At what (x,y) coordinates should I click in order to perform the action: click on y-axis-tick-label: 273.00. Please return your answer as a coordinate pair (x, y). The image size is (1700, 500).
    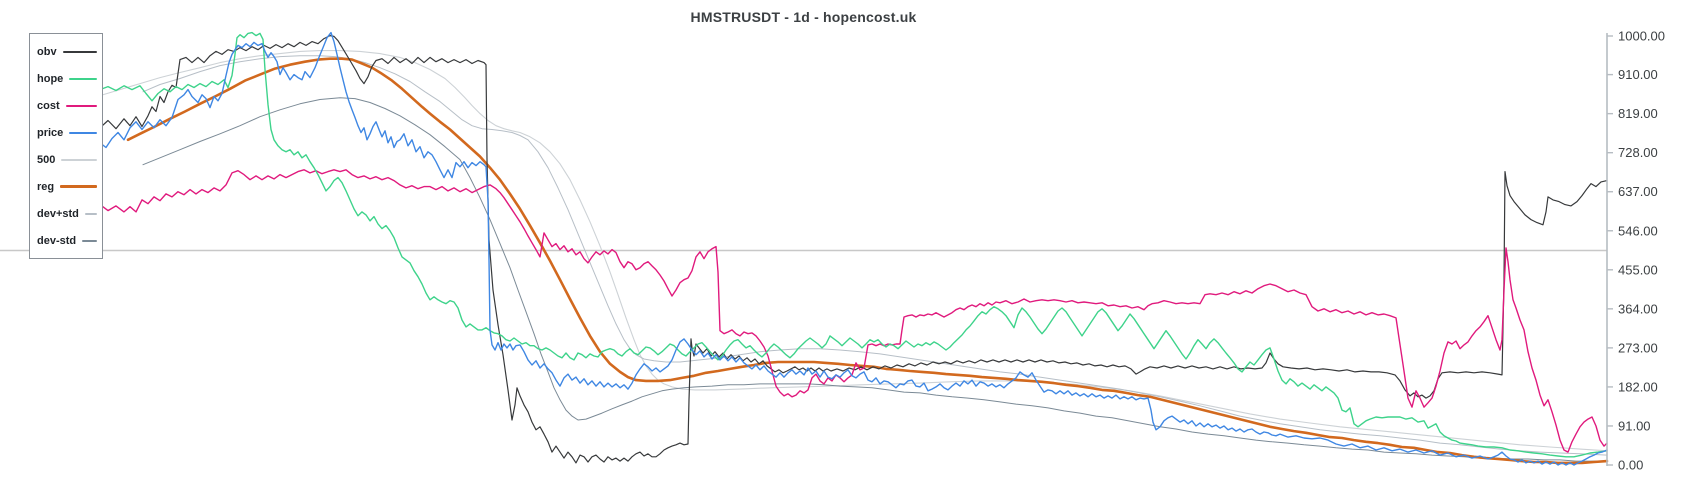
    Looking at the image, I should click on (1638, 347).